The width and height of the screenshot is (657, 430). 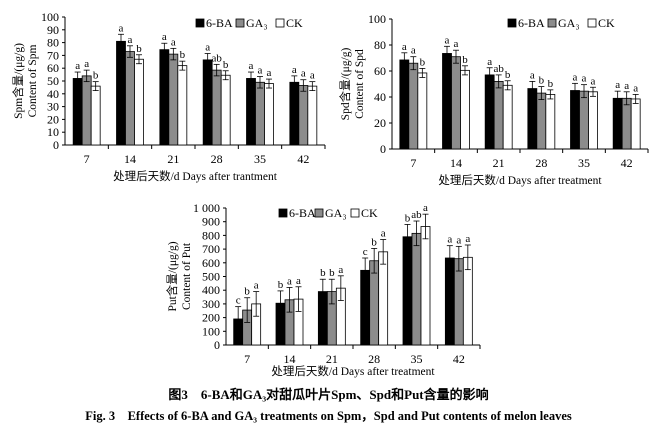 What do you see at coordinates (238, 301) in the screenshot?
I see `significance-letter: c` at bounding box center [238, 301].